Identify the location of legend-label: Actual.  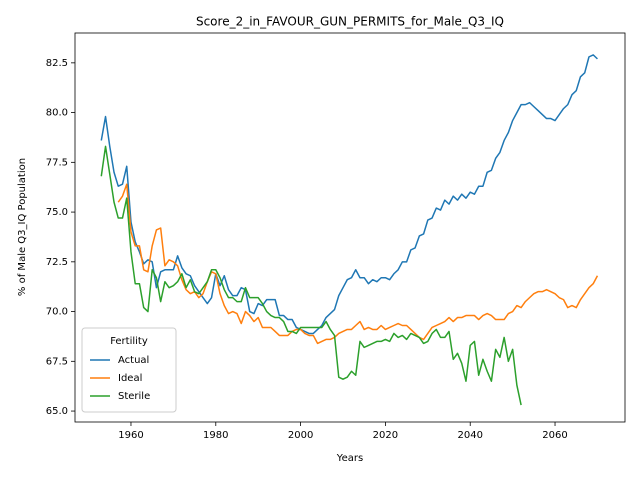
(133, 360).